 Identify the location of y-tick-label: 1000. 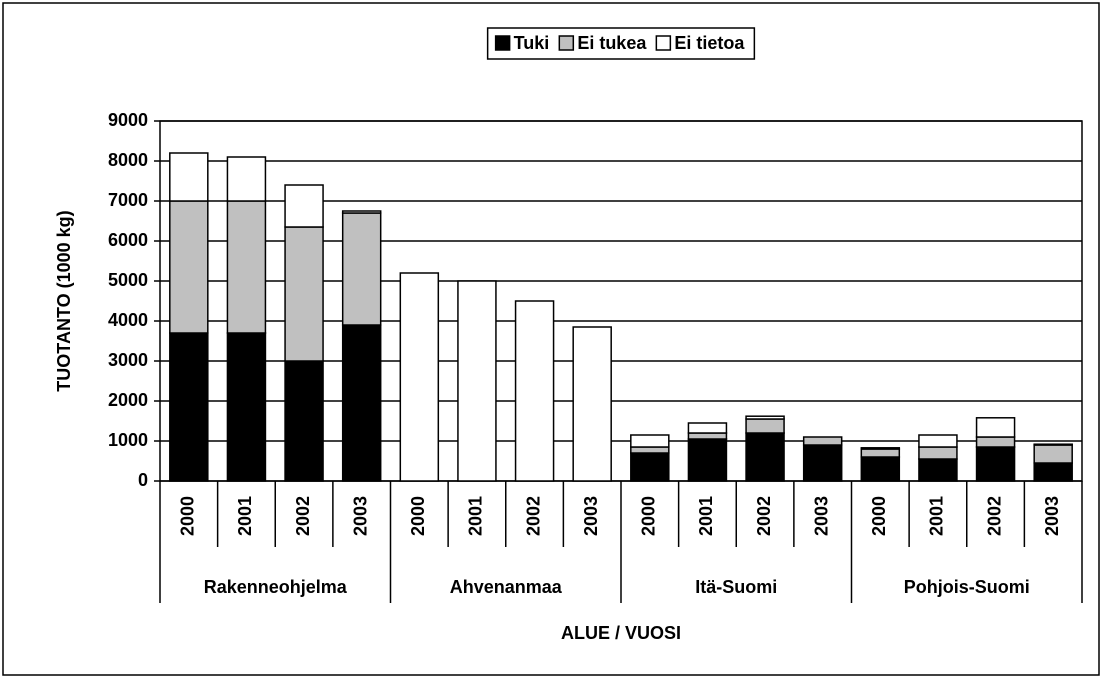
(128, 440).